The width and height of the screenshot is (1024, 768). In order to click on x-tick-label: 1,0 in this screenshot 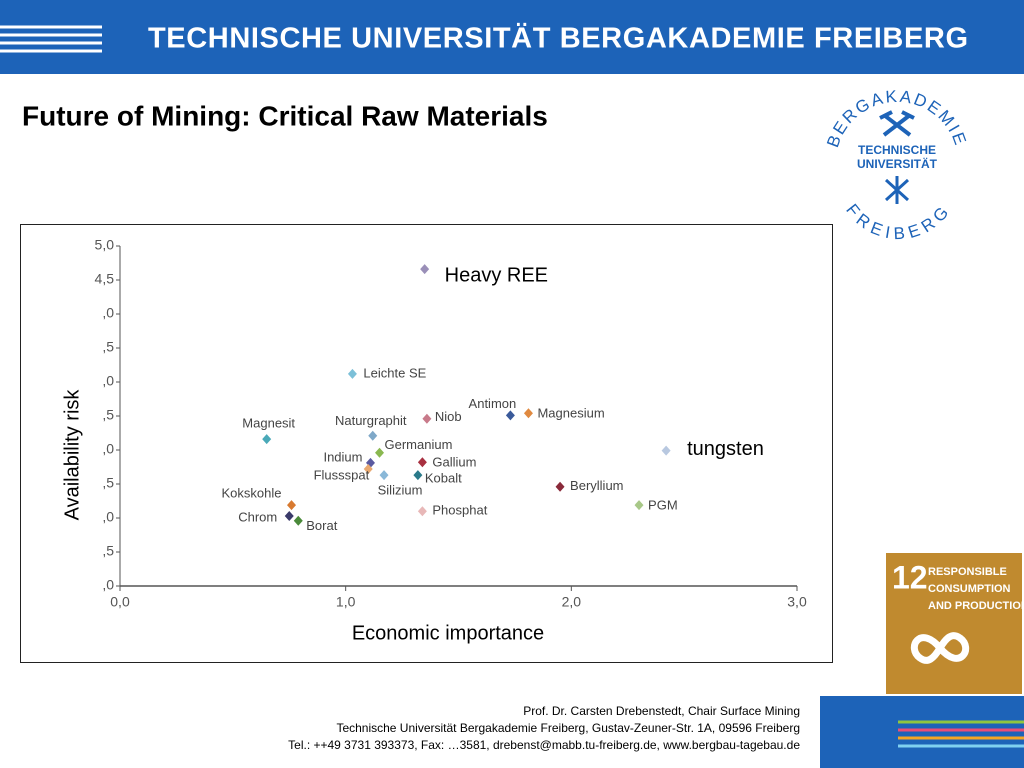, I will do `click(346, 602)`.